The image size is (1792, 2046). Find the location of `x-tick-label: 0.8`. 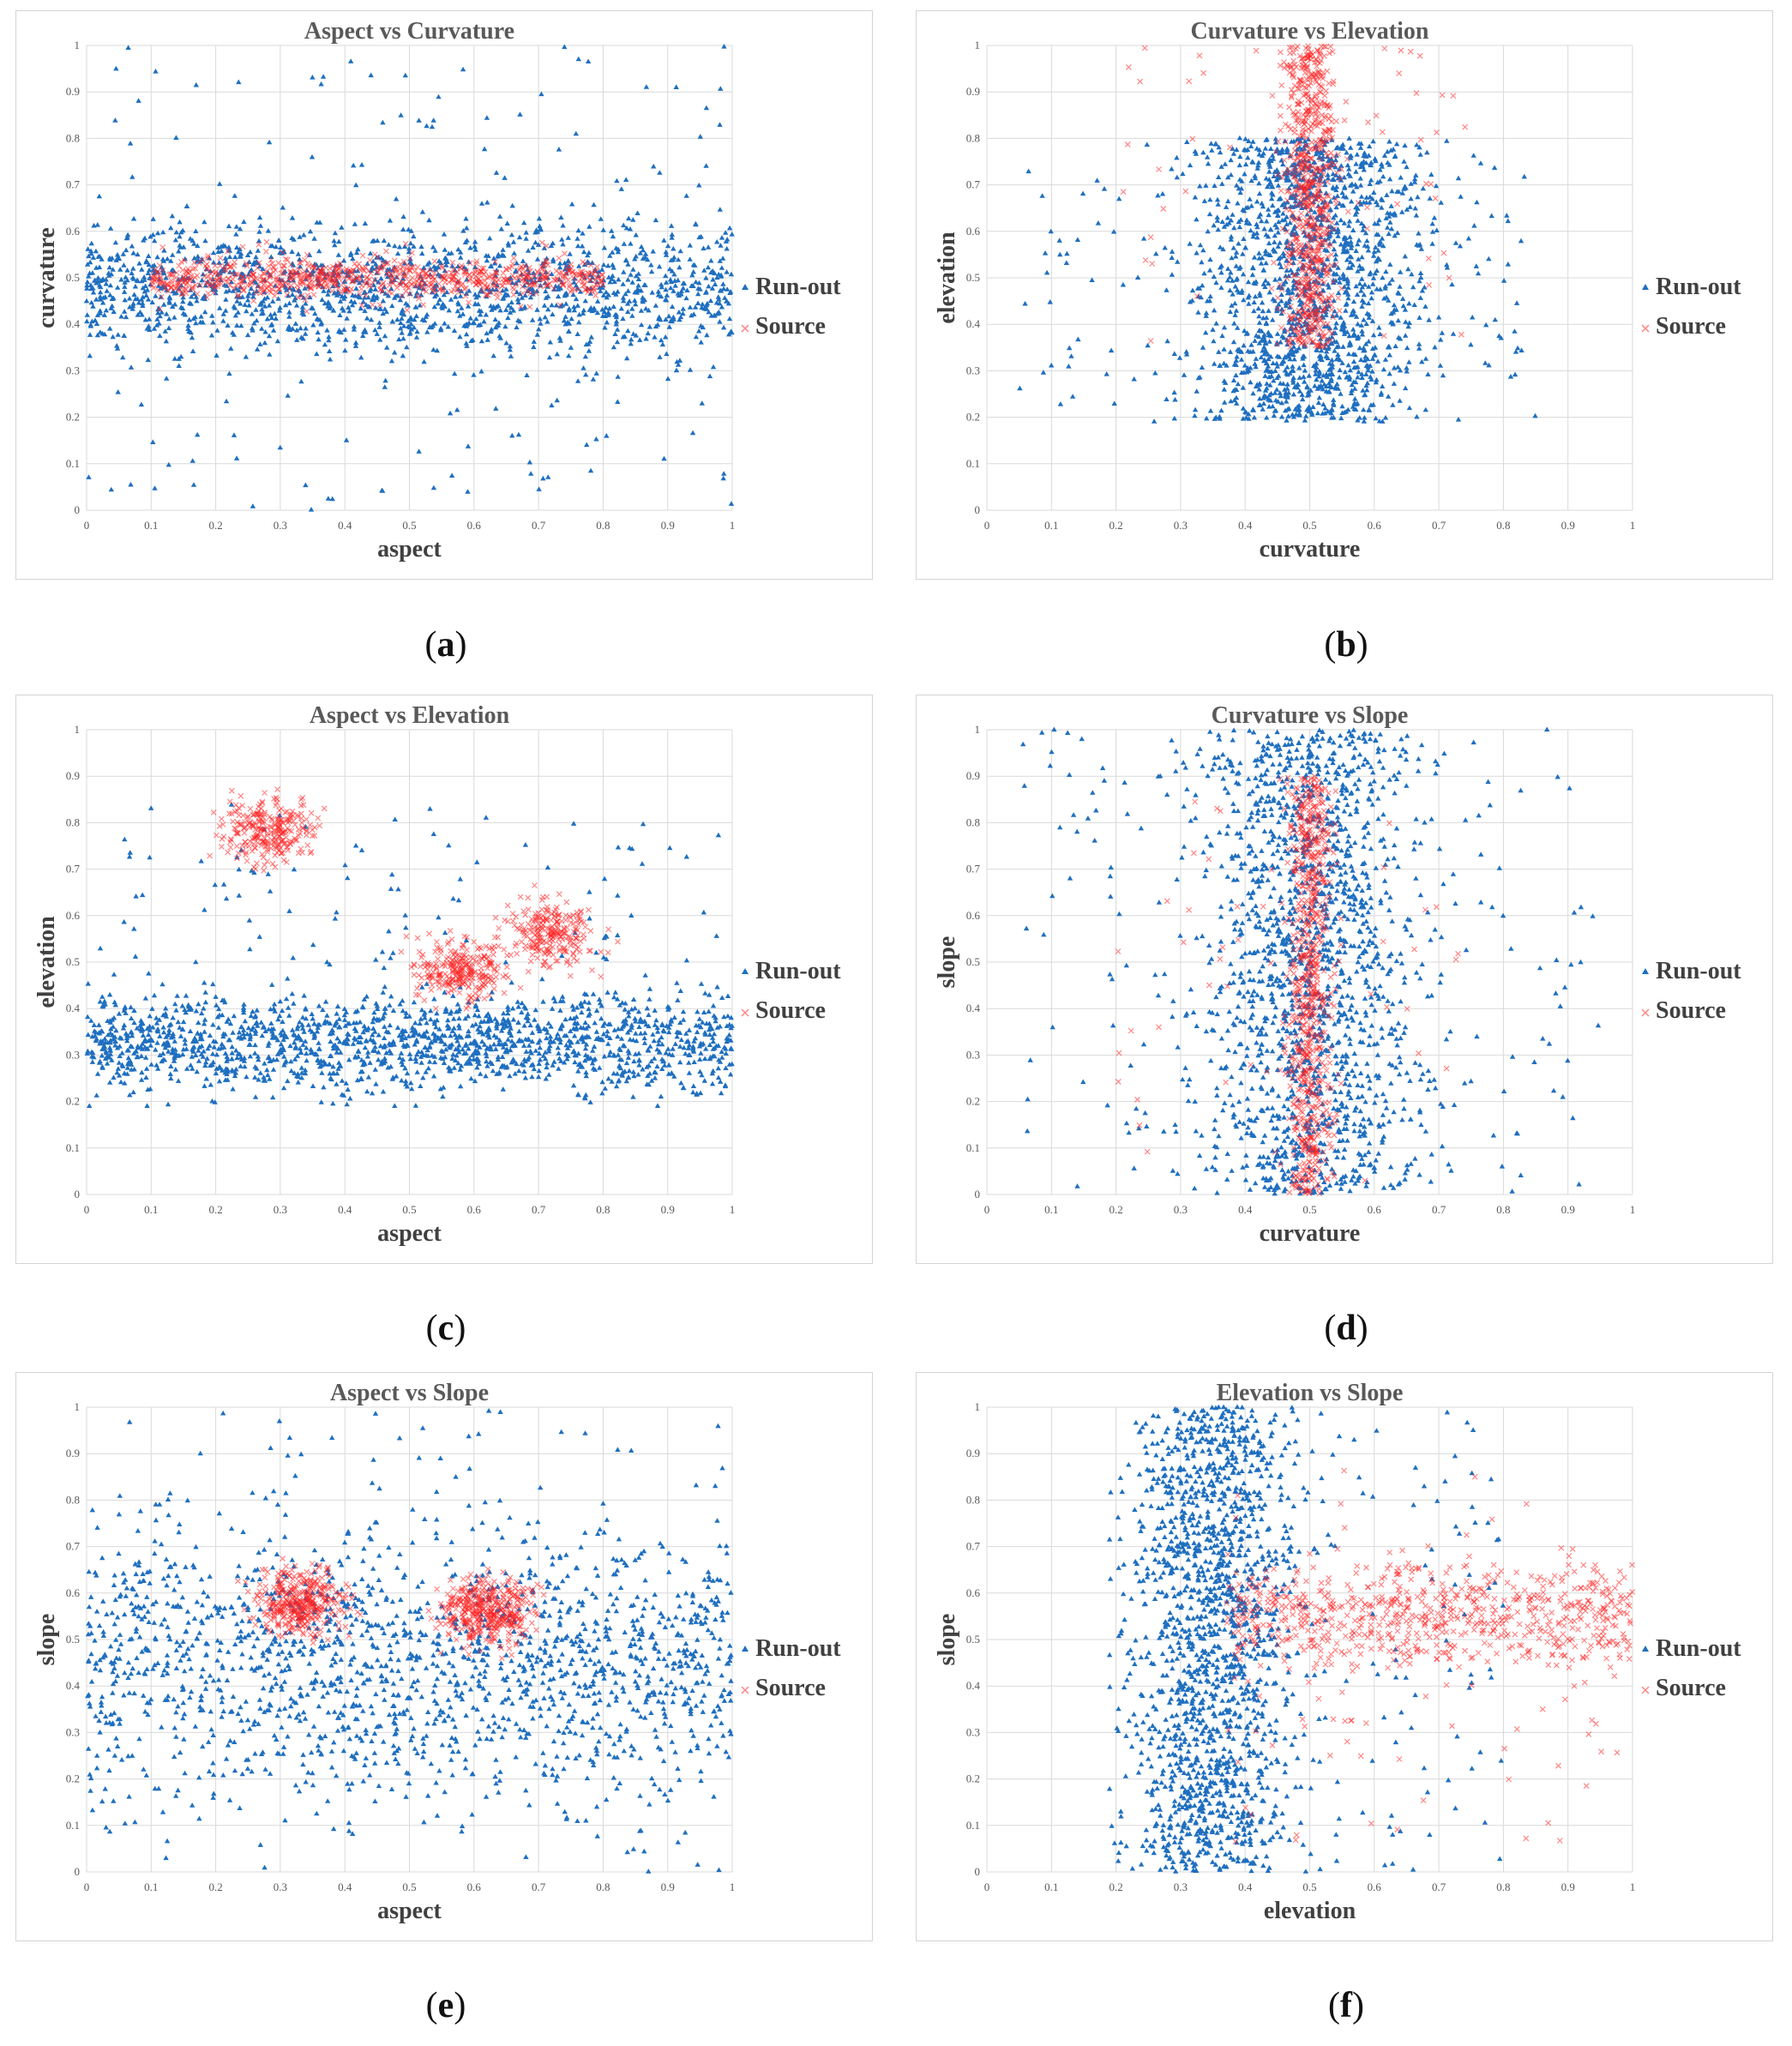

x-tick-label: 0.8 is located at coordinates (1503, 525).